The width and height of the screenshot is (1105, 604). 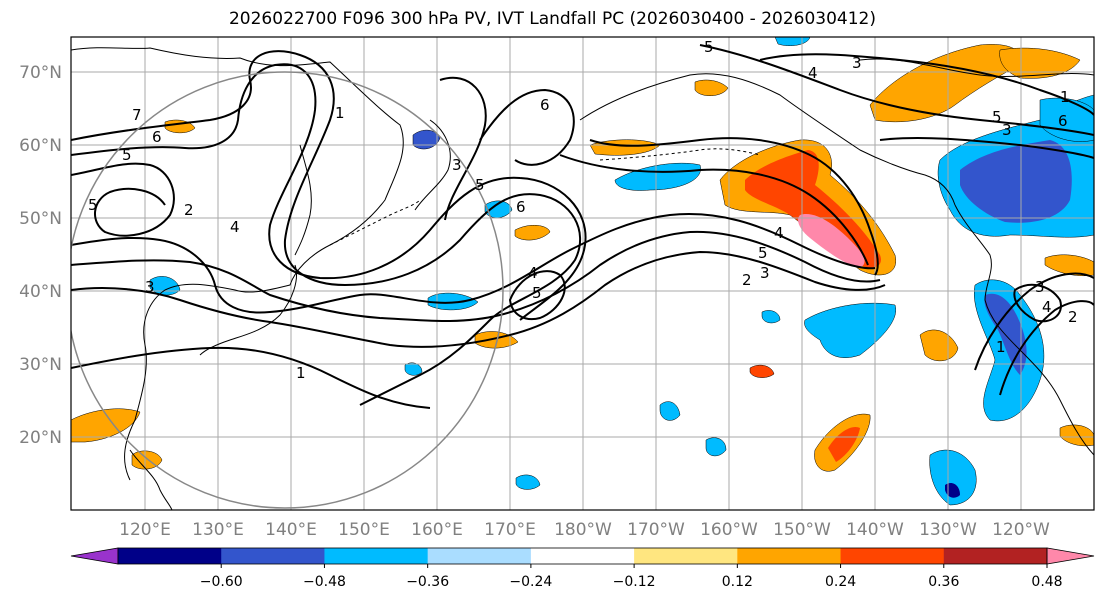 I want to click on lon-label: 170°E, so click(x=510, y=530).